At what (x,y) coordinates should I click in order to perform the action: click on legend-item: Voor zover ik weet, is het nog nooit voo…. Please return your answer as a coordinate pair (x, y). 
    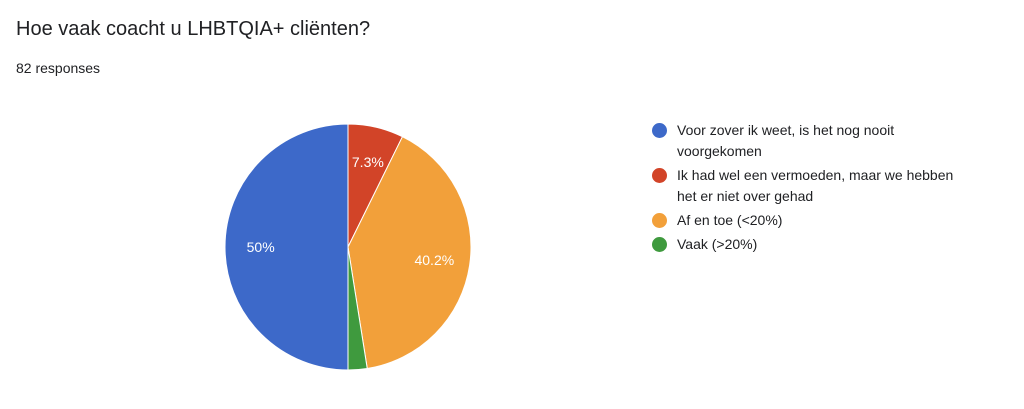
    Looking at the image, I should click on (822, 141).